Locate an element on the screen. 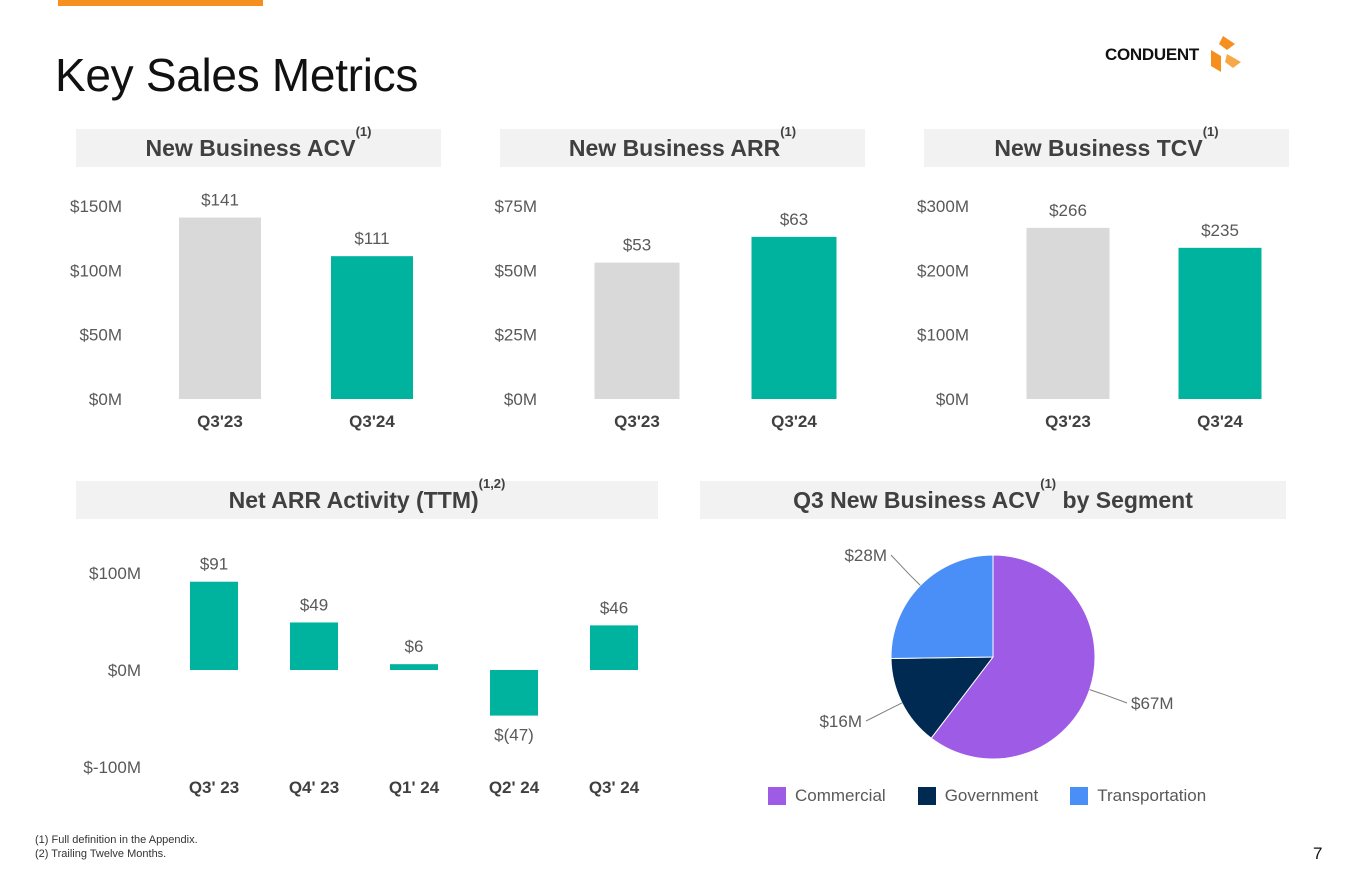 The width and height of the screenshot is (1365, 878). tcv-ytick-label: $100M is located at coordinates (943, 335).